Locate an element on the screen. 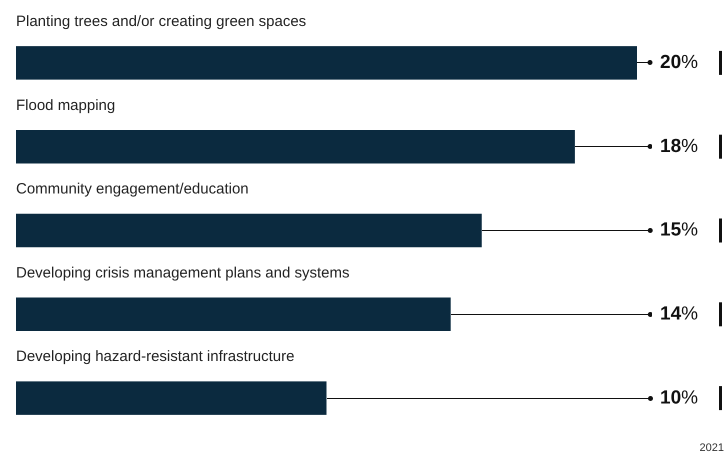  y-tick-label: Developing crisis management plans and systems is located at coordinates (183, 273).